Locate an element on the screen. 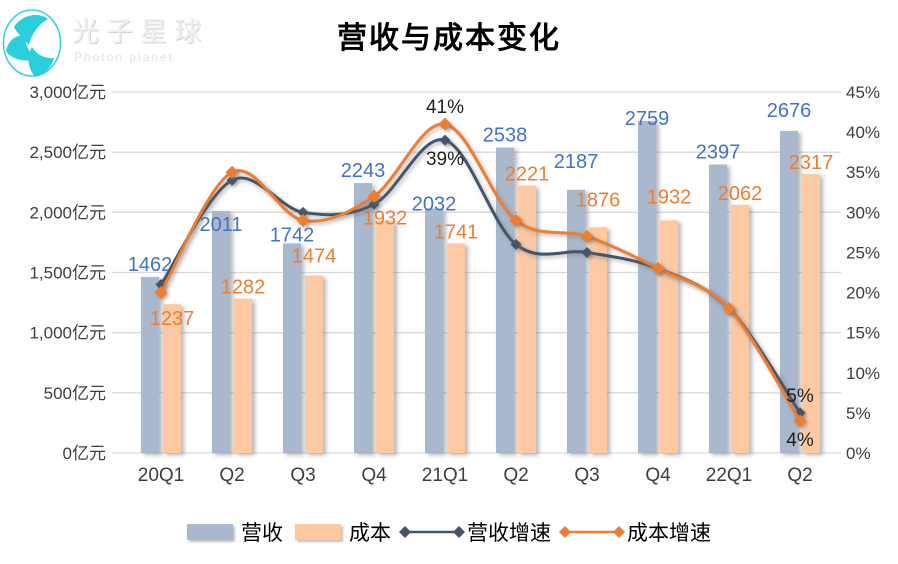 This screenshot has width=898, height=564. x-axis-label: 22Q1 is located at coordinates (729, 475).